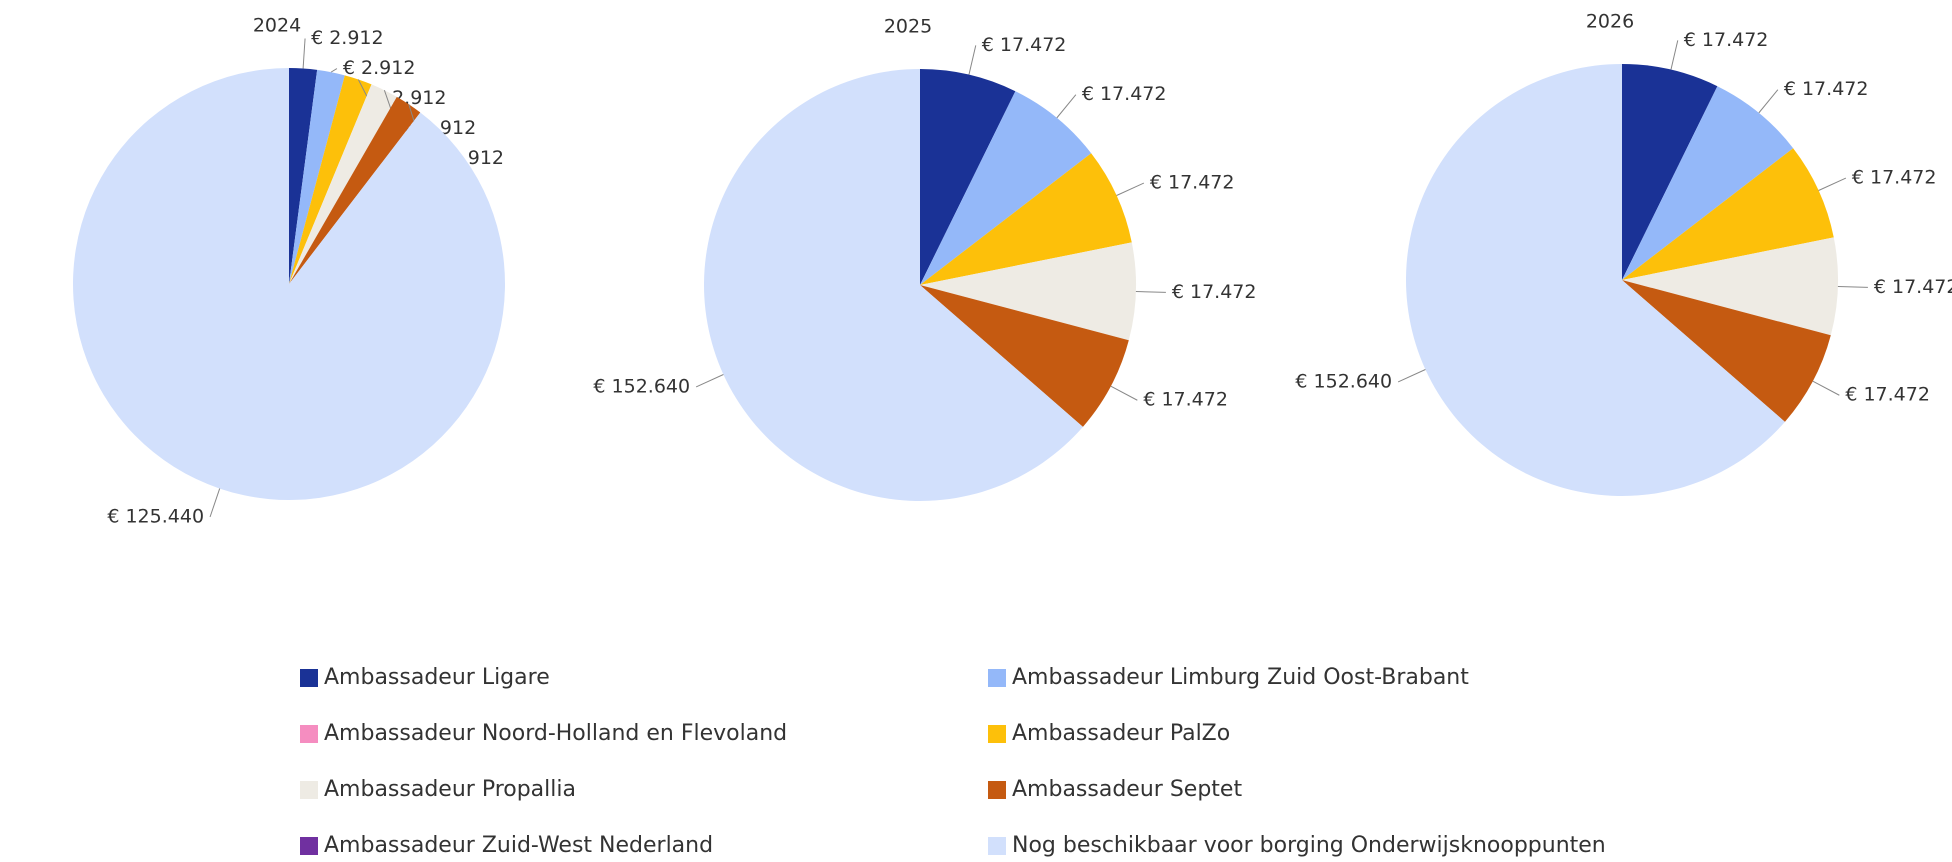  I want to click on legend-label: Ambassadeur Limburg Zuid Oost-Brabant, so click(1240, 677).